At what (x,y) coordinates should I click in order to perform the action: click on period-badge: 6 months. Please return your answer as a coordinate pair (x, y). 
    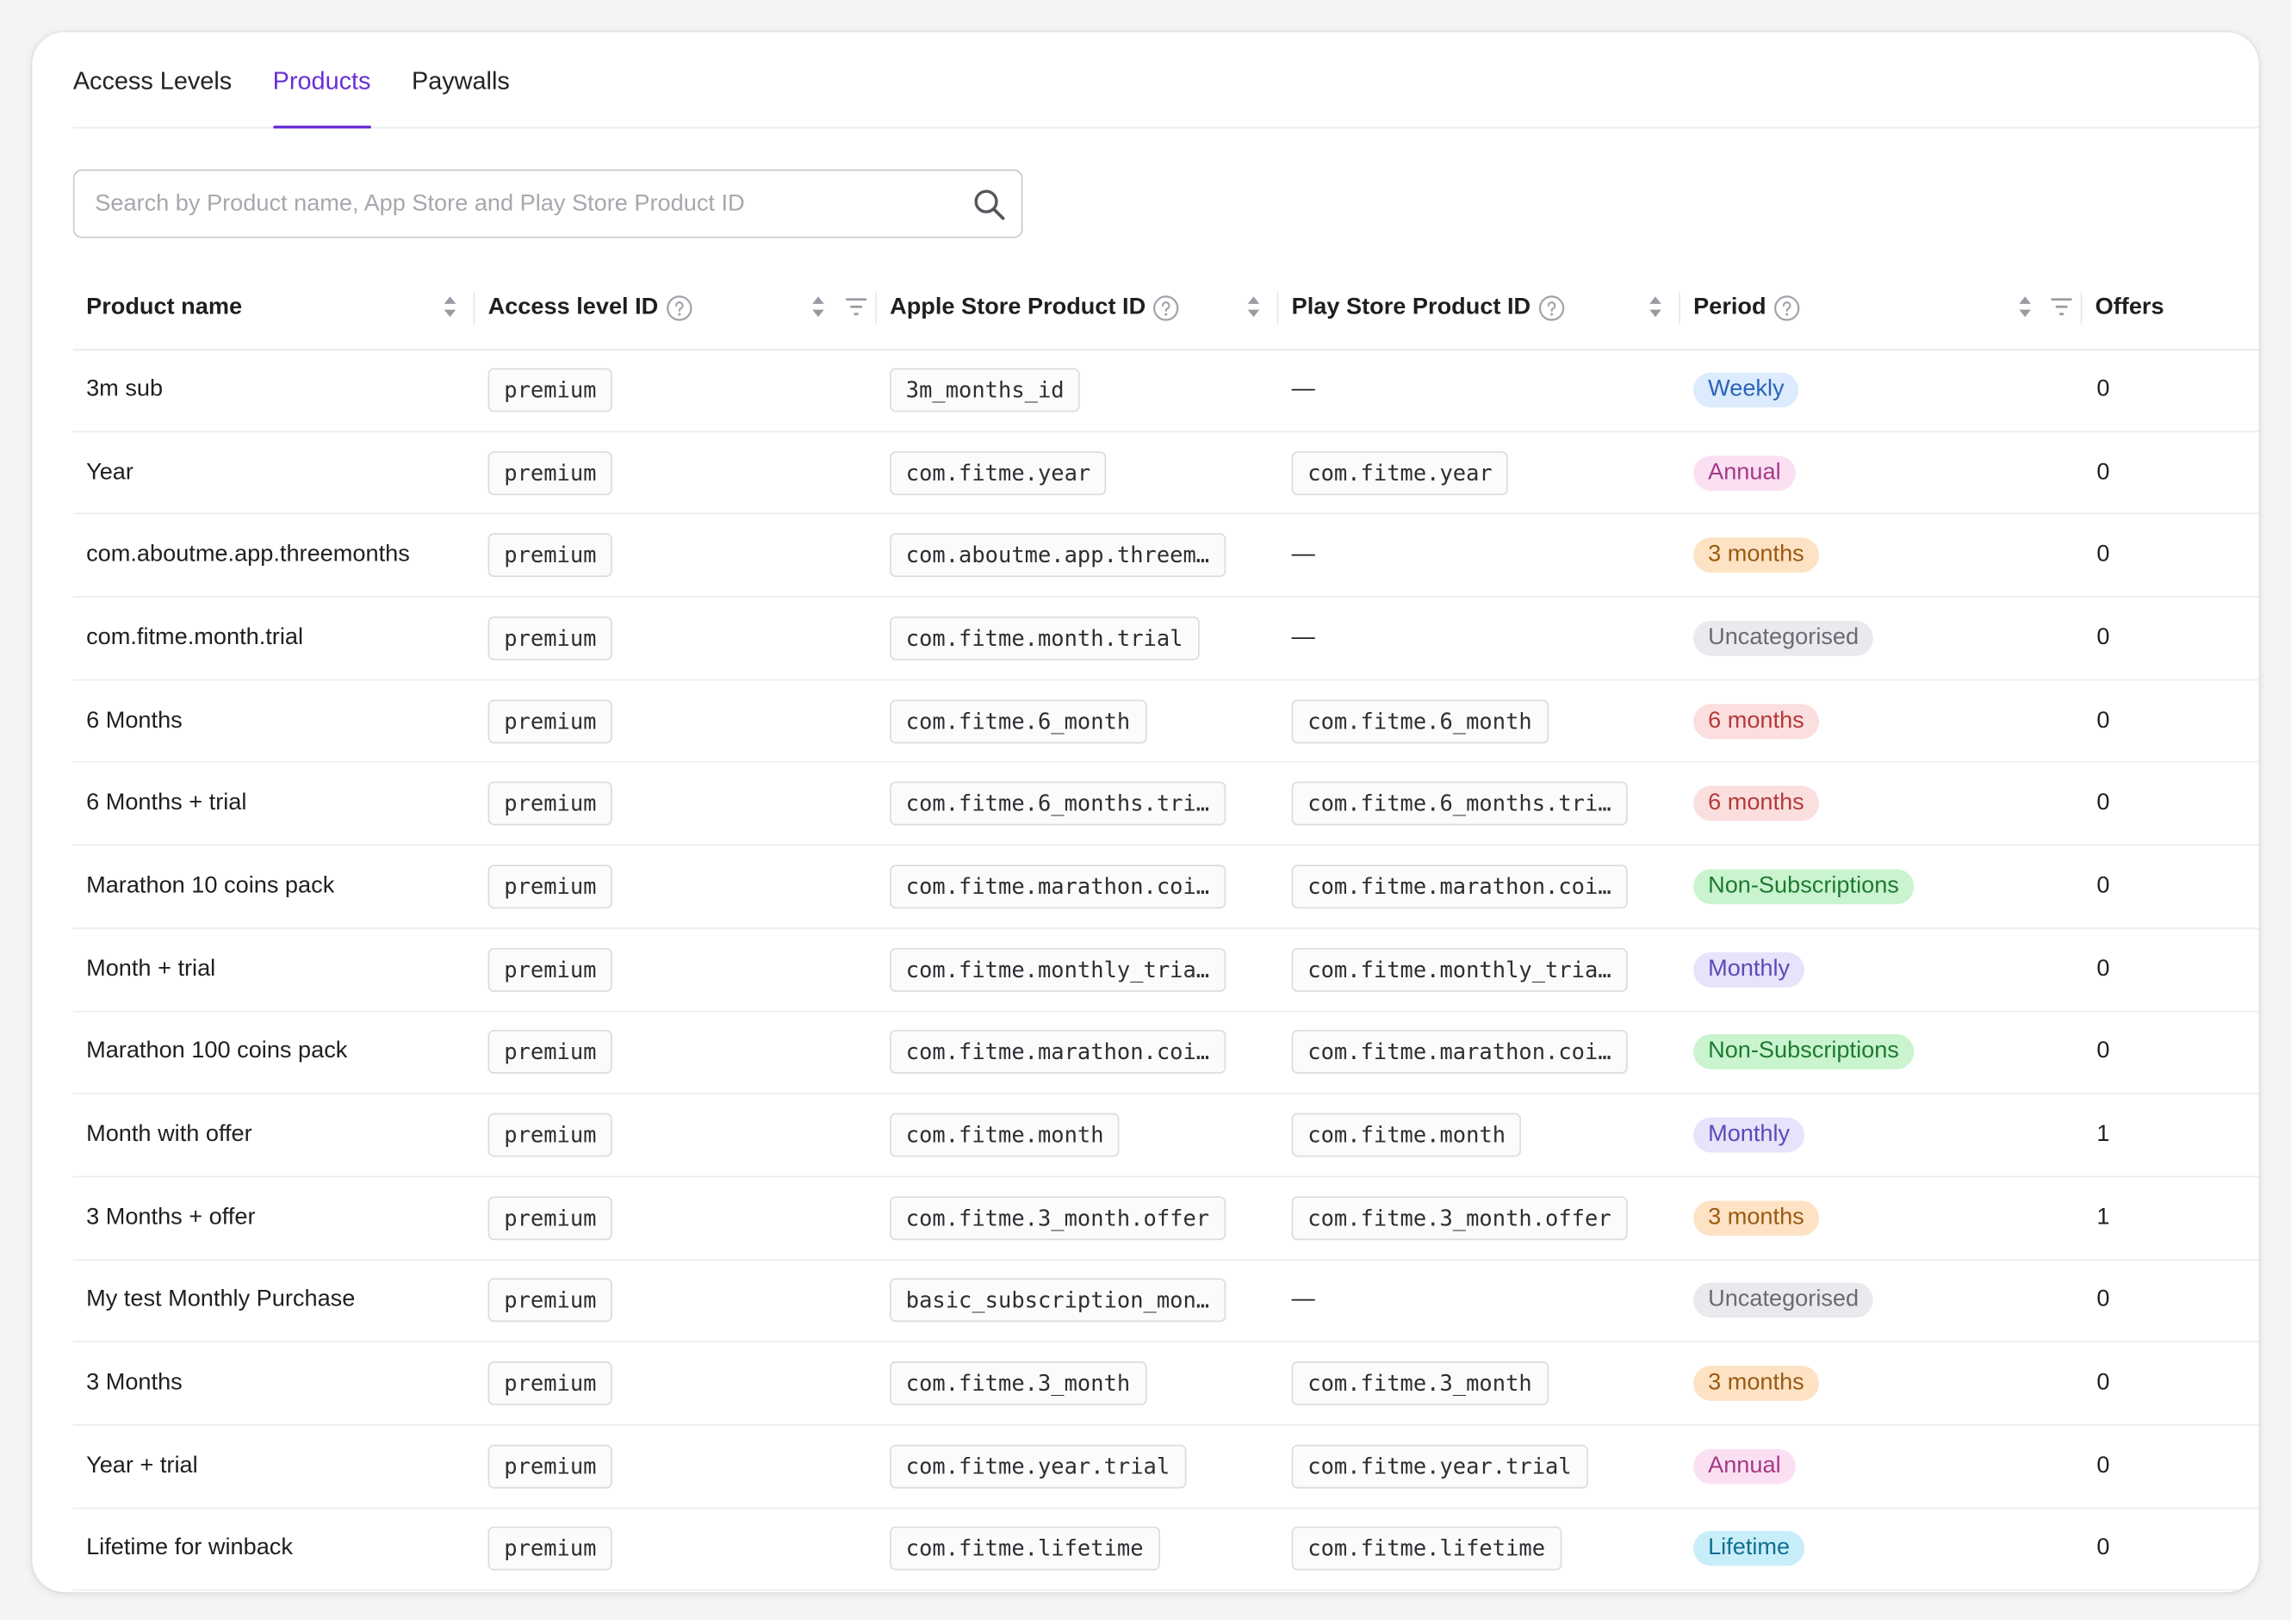
    Looking at the image, I should click on (1756, 804).